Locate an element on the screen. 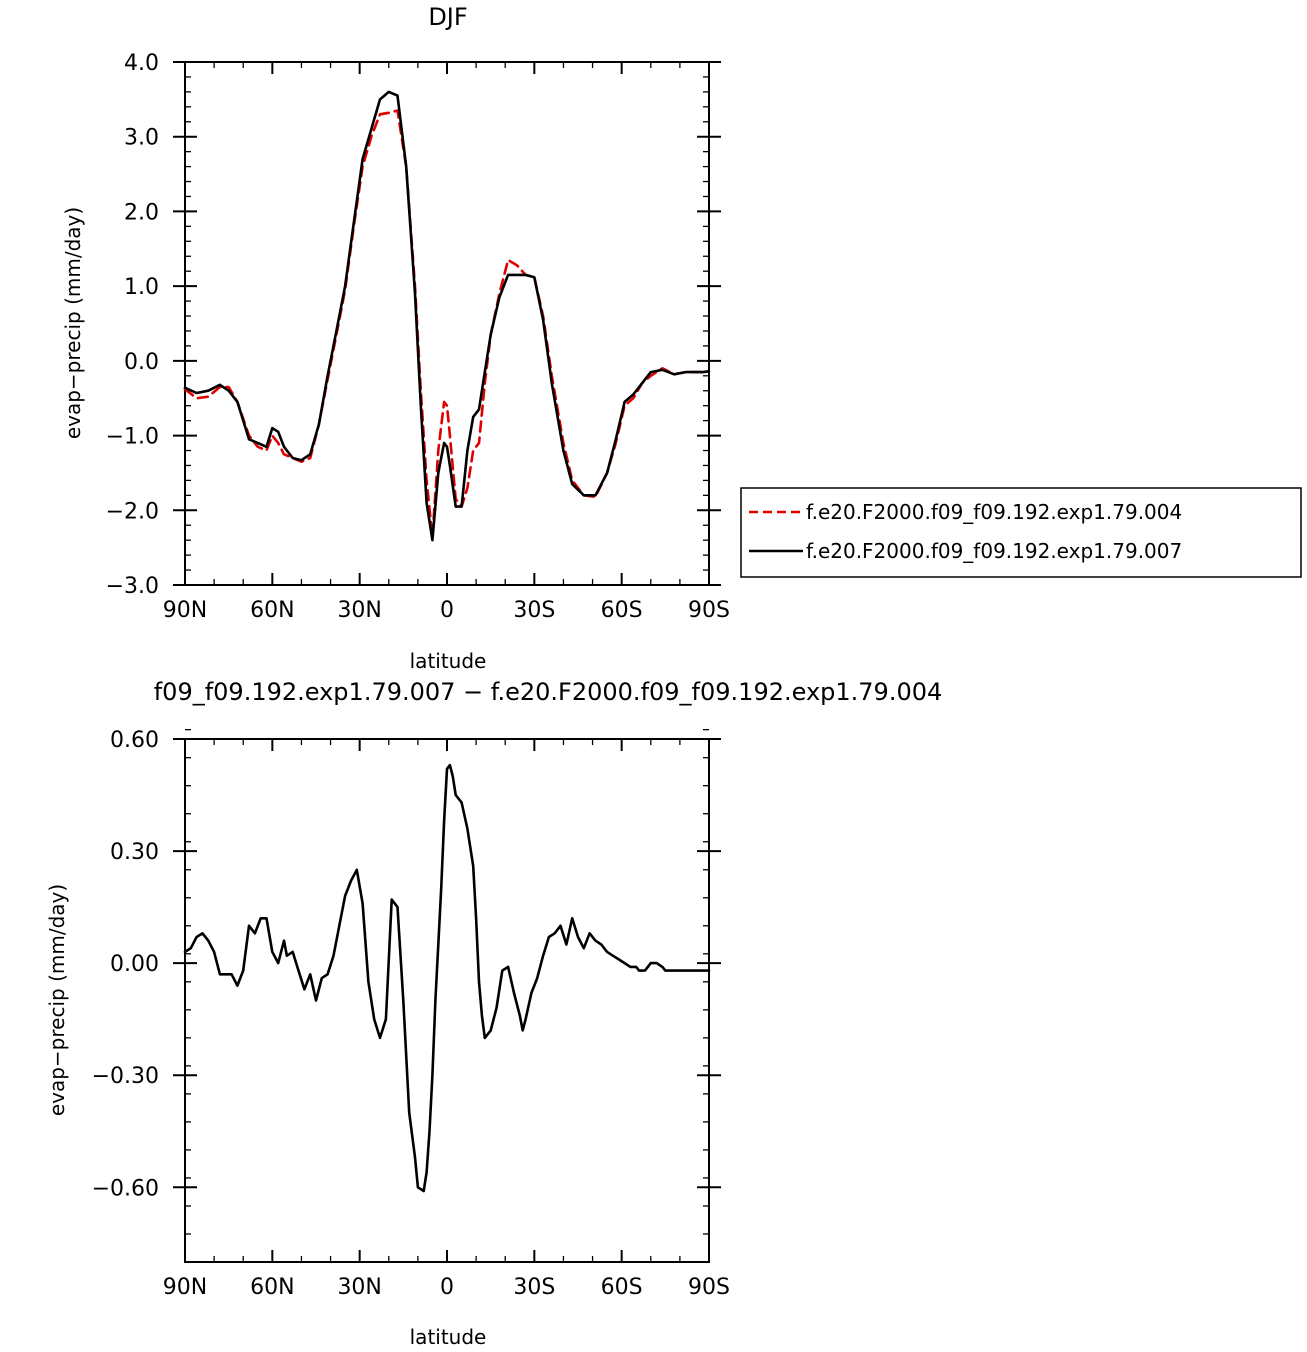 The width and height of the screenshot is (1307, 1352). y-tick-label: 0.00 is located at coordinates (134, 964).